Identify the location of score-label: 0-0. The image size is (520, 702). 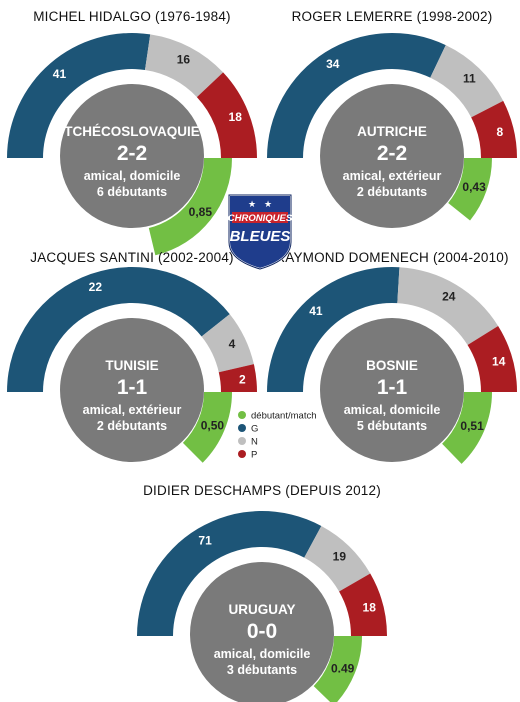
(262, 631).